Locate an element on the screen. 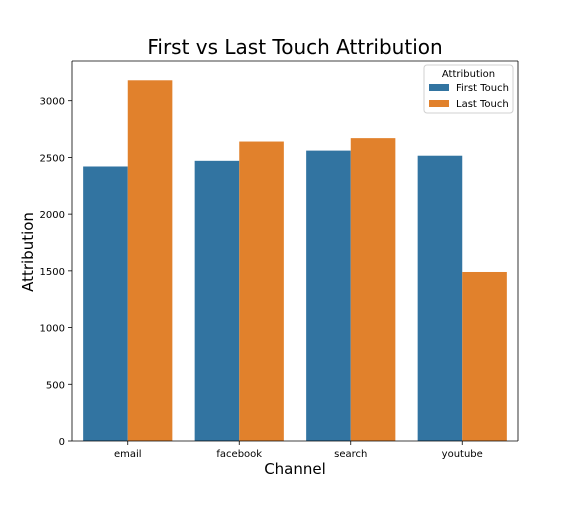 This screenshot has height=508, width=576. legend-label-1: Last Touch is located at coordinates (482, 104).